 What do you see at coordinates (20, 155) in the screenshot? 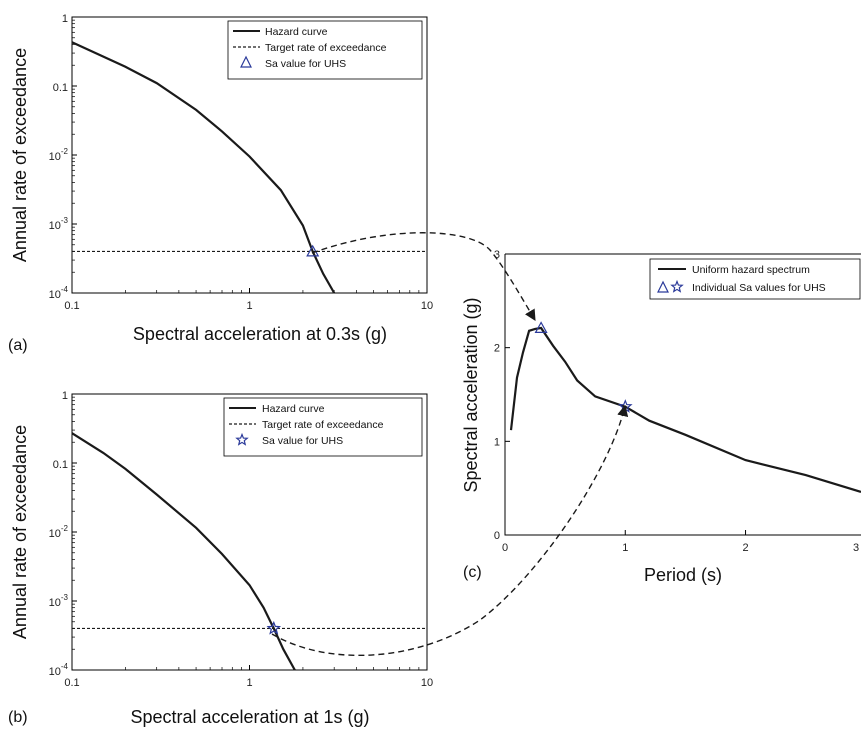
I see `panel-a-ylabel: Annual rate of exceedance` at bounding box center [20, 155].